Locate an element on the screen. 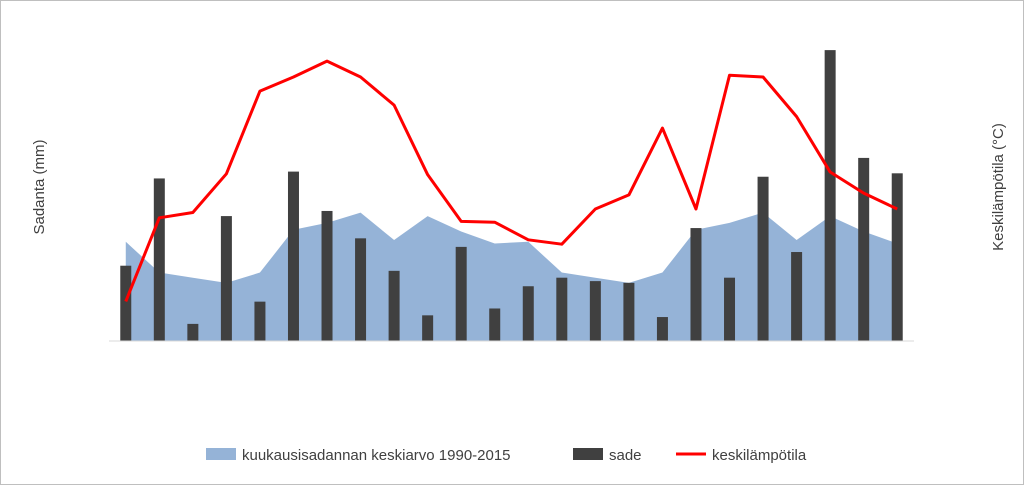 The width and height of the screenshot is (1024, 485). bar-2017/08 is located at coordinates (763, 258).